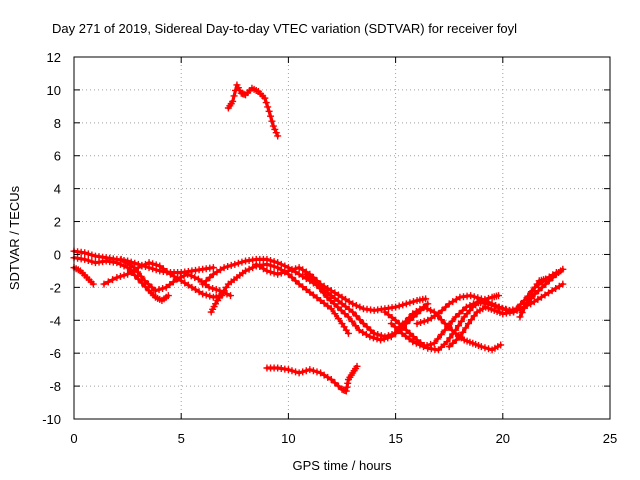 Image resolution: width=640 pixels, height=480 pixels. Describe the element at coordinates (312, 378) in the screenshot. I see `series-sat-low` at that location.